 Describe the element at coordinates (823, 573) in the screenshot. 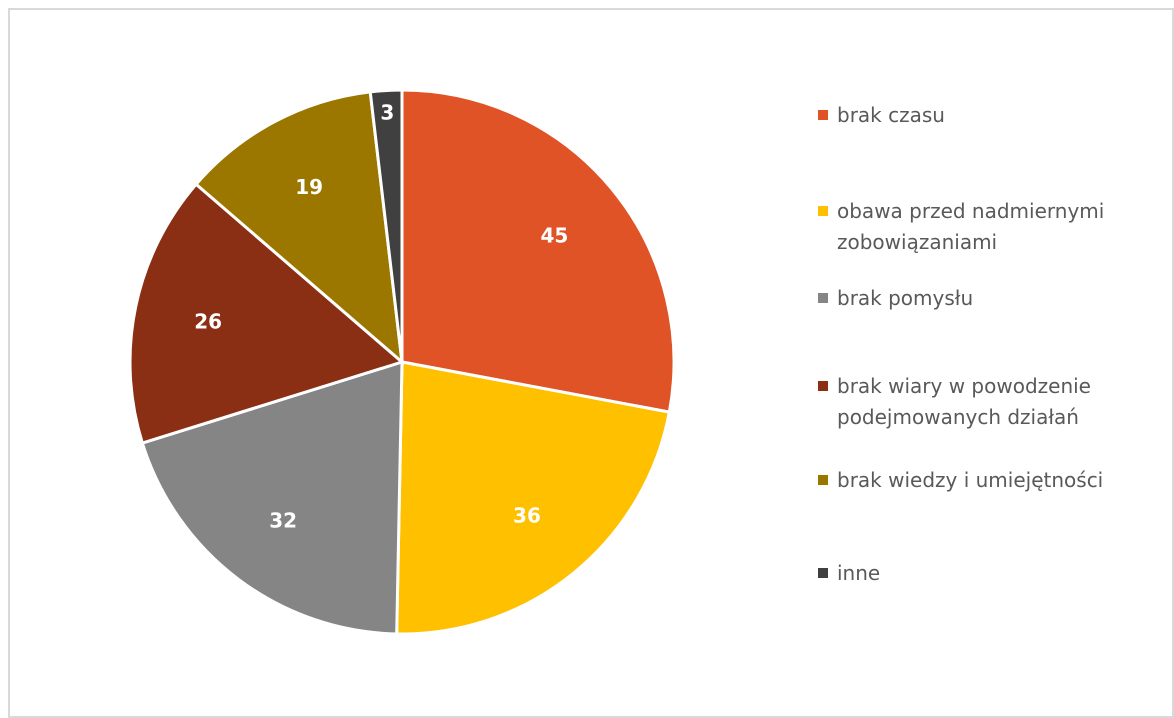

I see `legend-swatch-inne` at that location.